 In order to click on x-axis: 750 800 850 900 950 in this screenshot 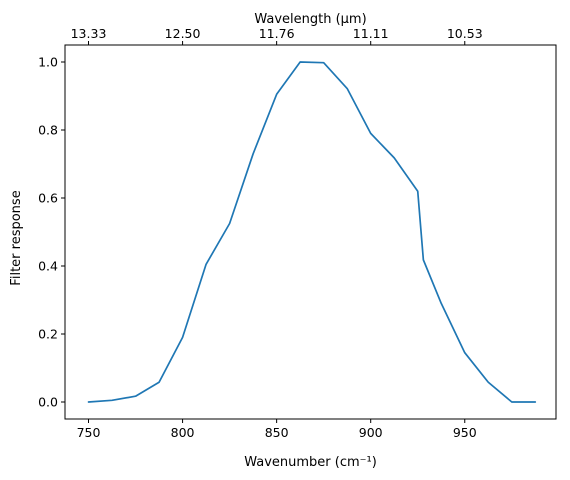, I will do `click(277, 429)`.